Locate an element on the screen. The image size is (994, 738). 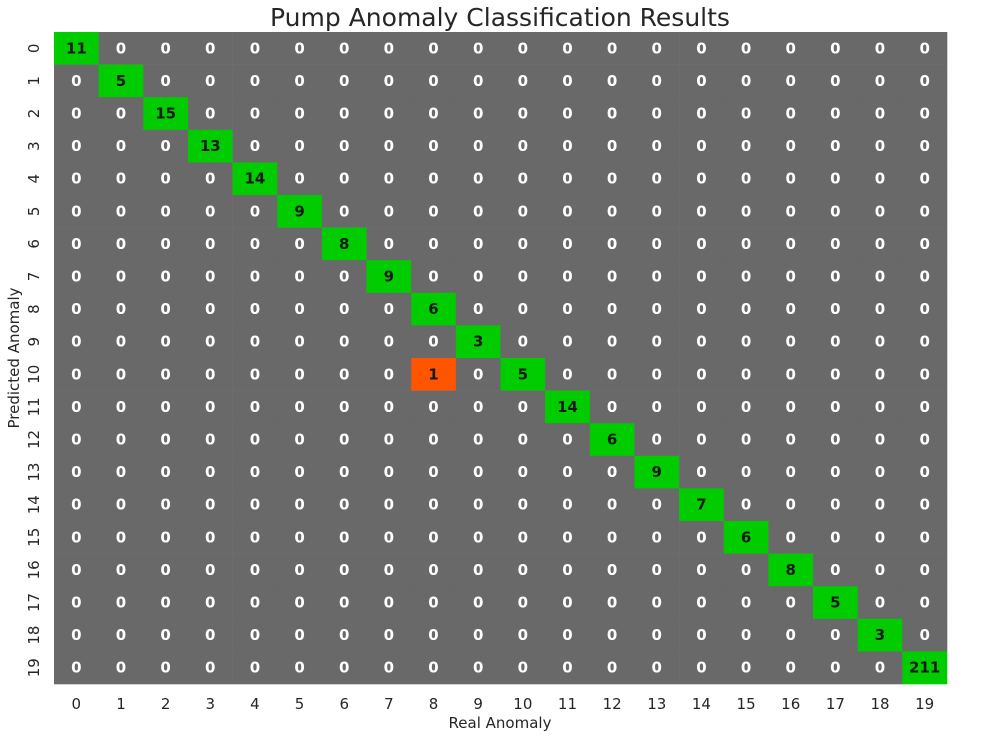
y-axis-label: Predicted Anomaly is located at coordinates (14, 357).